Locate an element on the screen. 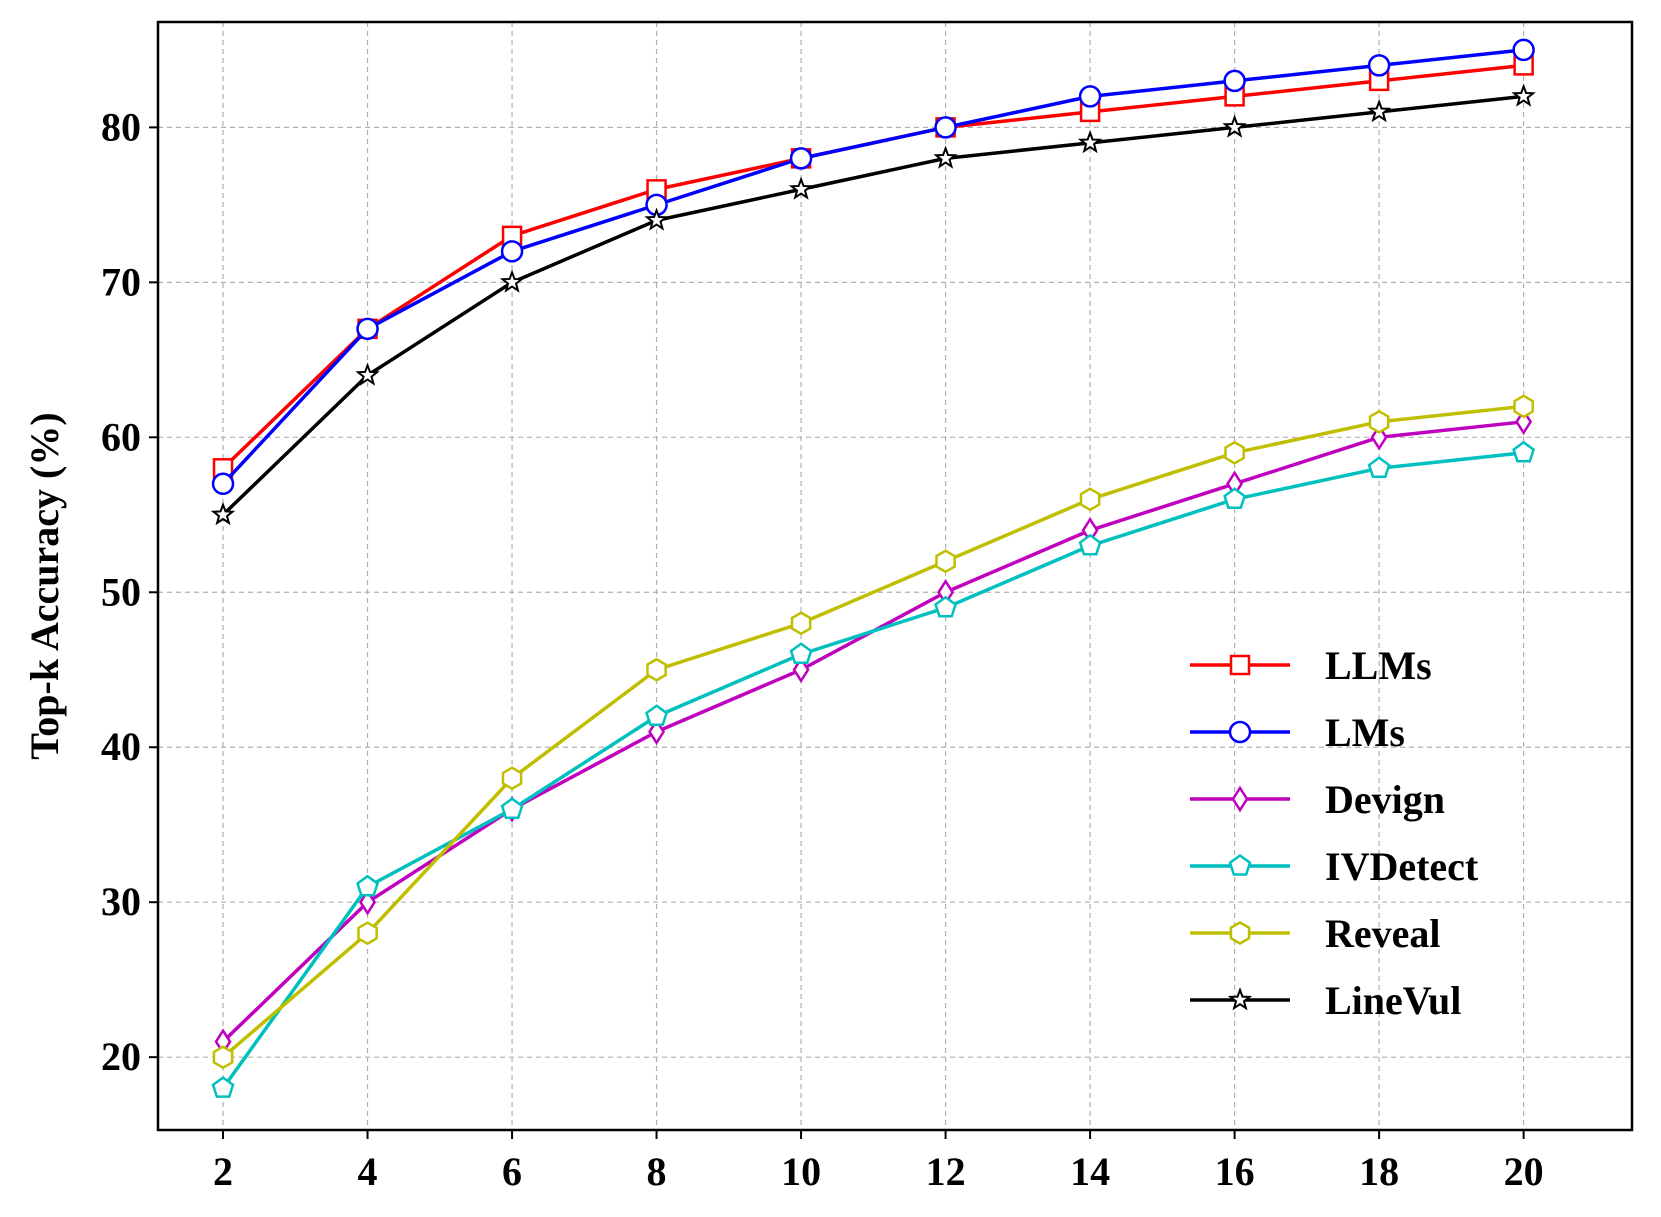 This screenshot has height=1217, width=1661. x-axis-ticks: 2 4 6 8 10 12 14 16 18 20 is located at coordinates (878, 1162).